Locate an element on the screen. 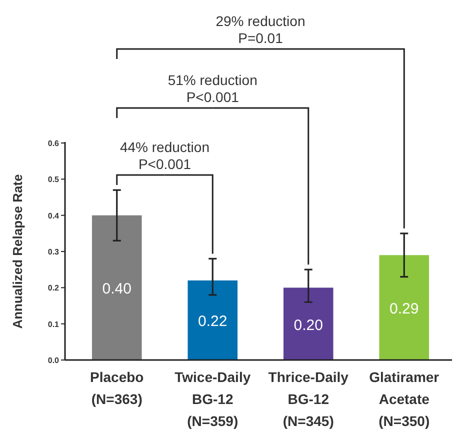 This screenshot has height=432, width=460. annotation: 44% reduction P<0.001 is located at coordinates (165, 155).